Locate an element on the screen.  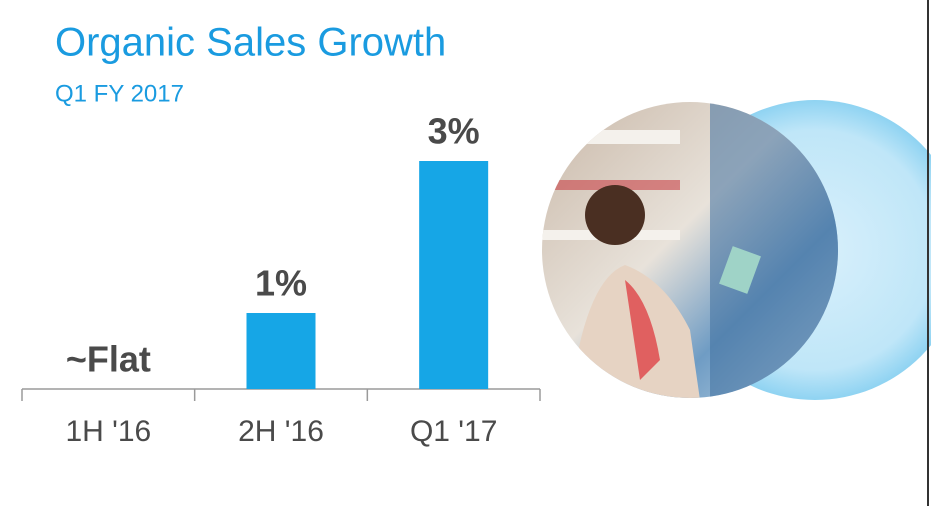
x-tick-label: 1H '16 is located at coordinates (108, 431).